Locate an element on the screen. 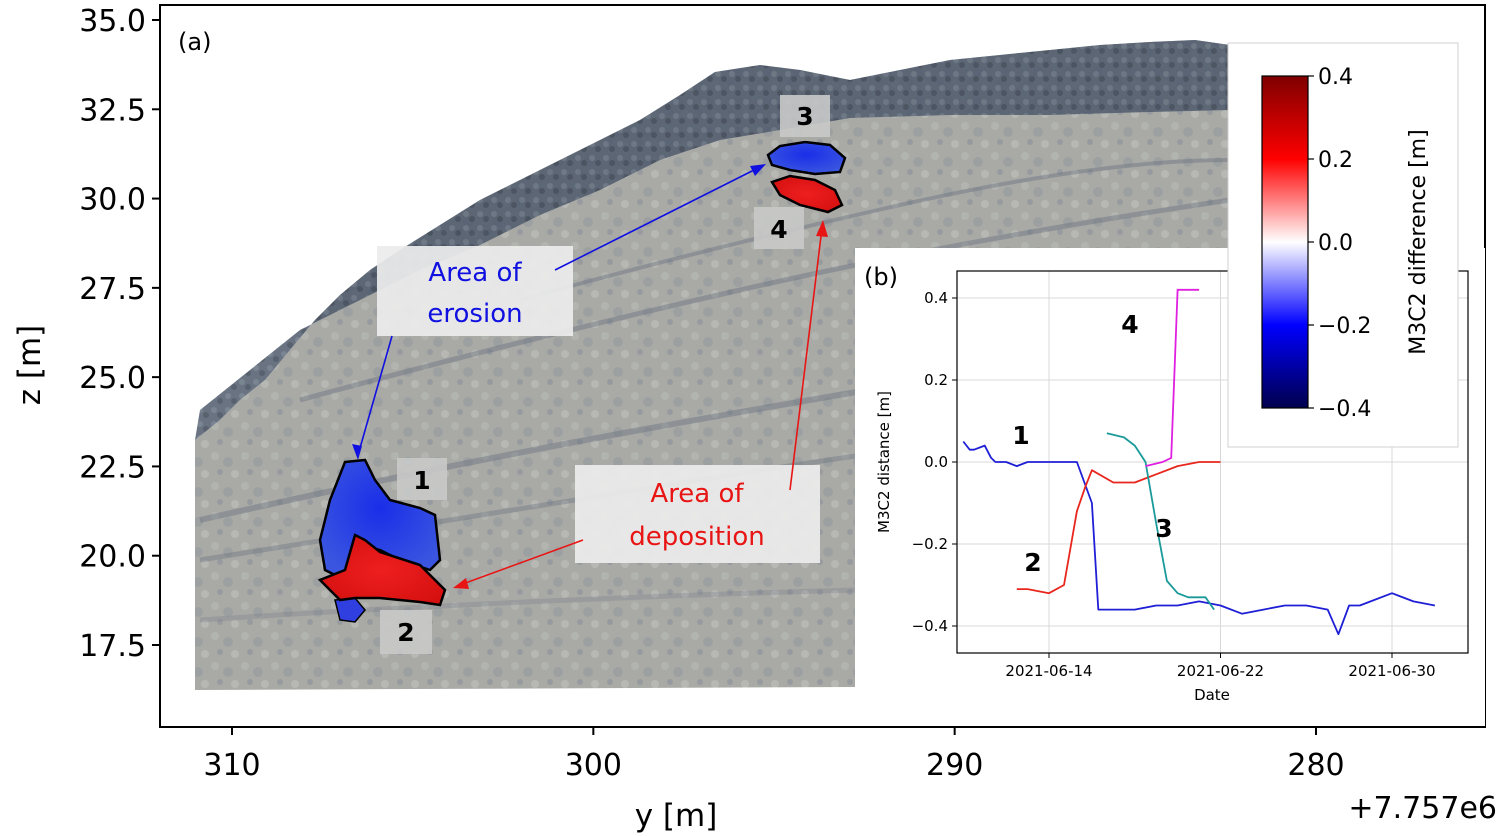 The image size is (1502, 836). y-tick-label: 32.5 is located at coordinates (112, 110).